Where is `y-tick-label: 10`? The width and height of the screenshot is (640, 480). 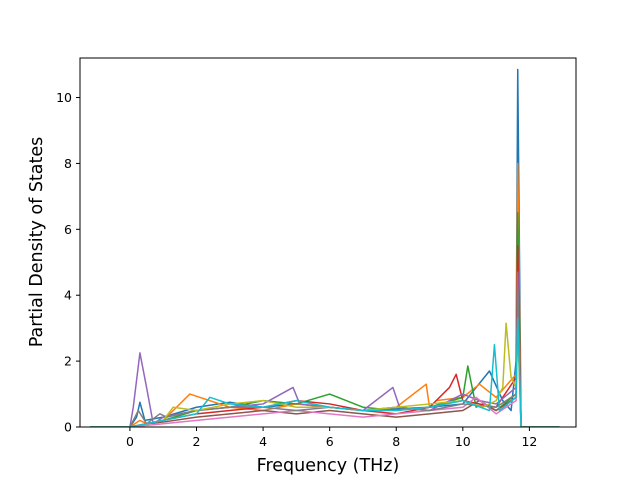
y-tick-label: 10 is located at coordinates (64, 97).